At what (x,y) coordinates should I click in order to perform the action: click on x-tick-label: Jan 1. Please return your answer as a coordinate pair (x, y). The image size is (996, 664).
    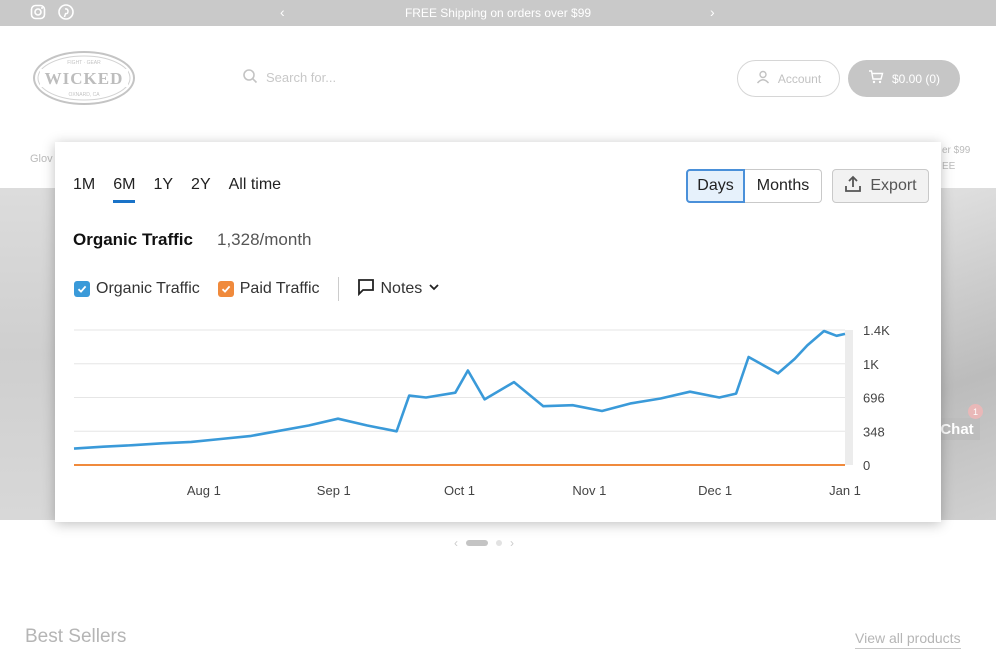
    Looking at the image, I should click on (845, 490).